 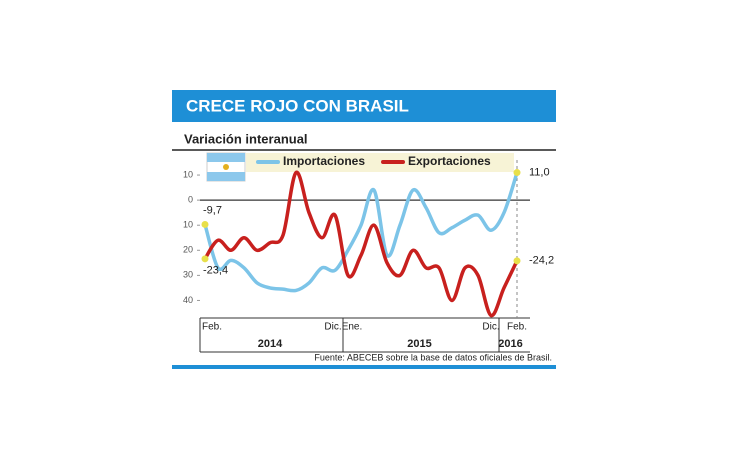 I want to click on value-label: -9,7, so click(x=212, y=210).